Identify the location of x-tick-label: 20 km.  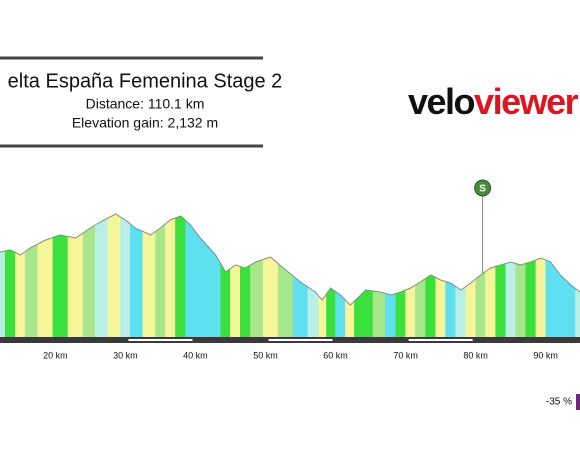
(55, 355).